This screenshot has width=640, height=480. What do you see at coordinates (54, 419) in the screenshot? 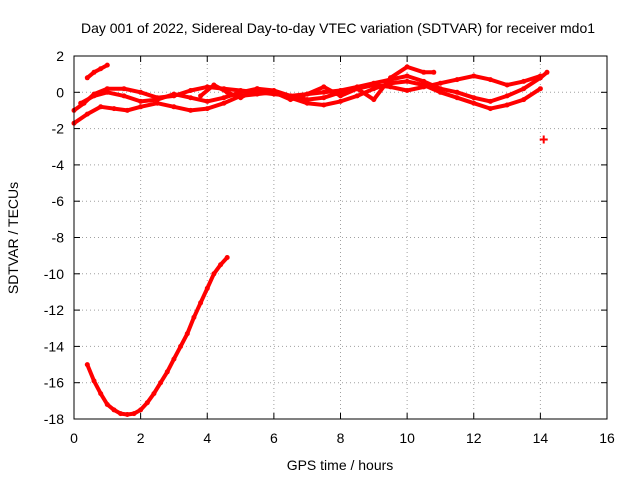
I see `y-tick-label: -18` at bounding box center [54, 419].